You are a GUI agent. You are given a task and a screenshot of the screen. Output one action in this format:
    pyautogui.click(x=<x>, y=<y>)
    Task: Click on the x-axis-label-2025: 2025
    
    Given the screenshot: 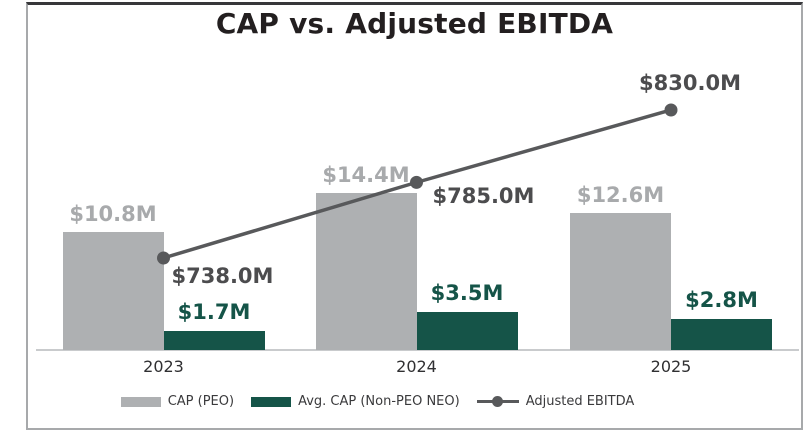 What is the action you would take?
    pyautogui.click(x=671, y=366)
    